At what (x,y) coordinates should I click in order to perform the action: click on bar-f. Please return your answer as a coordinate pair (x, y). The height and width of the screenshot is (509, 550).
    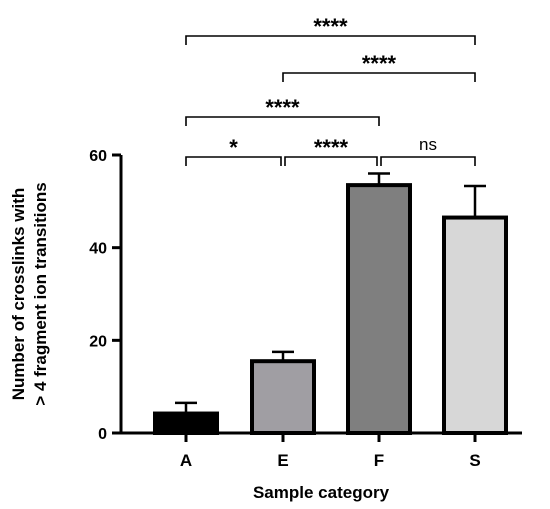
    Looking at the image, I should click on (379, 309).